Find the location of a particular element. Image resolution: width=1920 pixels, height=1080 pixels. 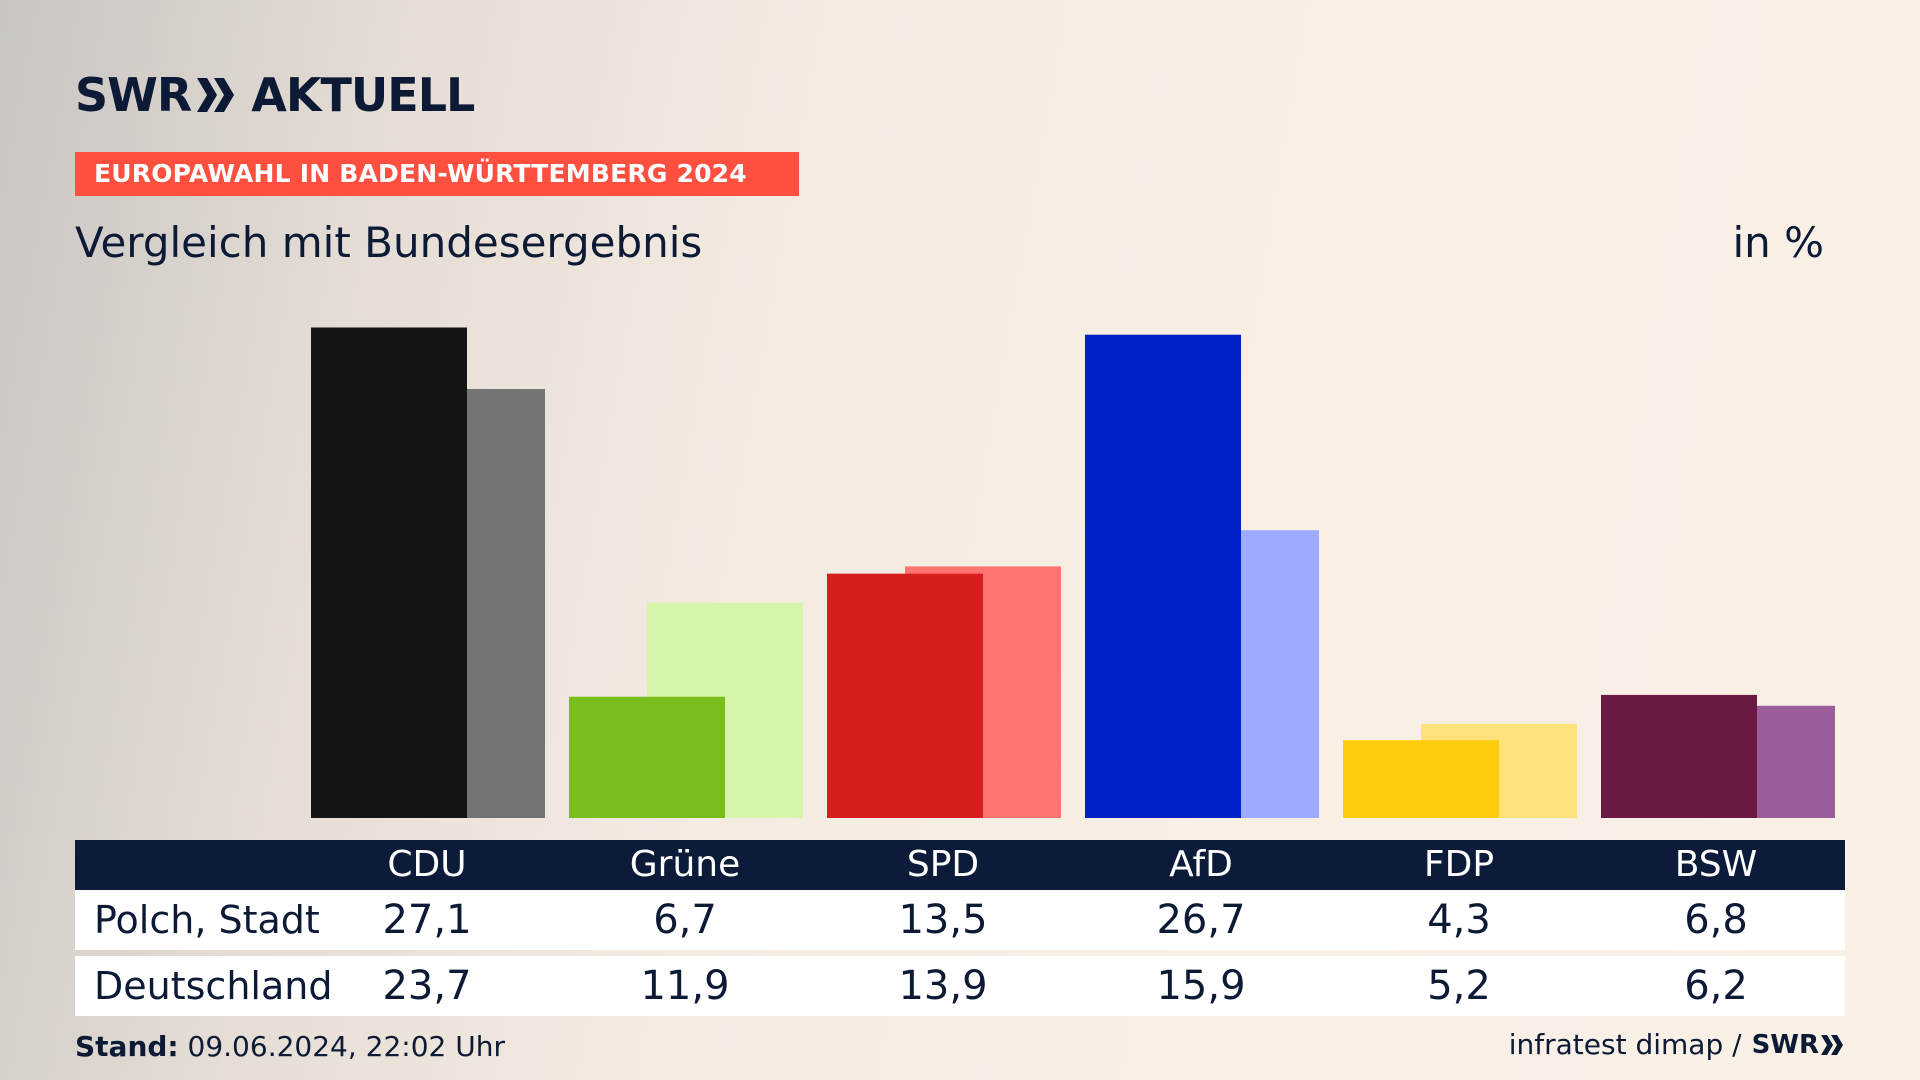

stand-label: Stand: is located at coordinates (127, 1046).